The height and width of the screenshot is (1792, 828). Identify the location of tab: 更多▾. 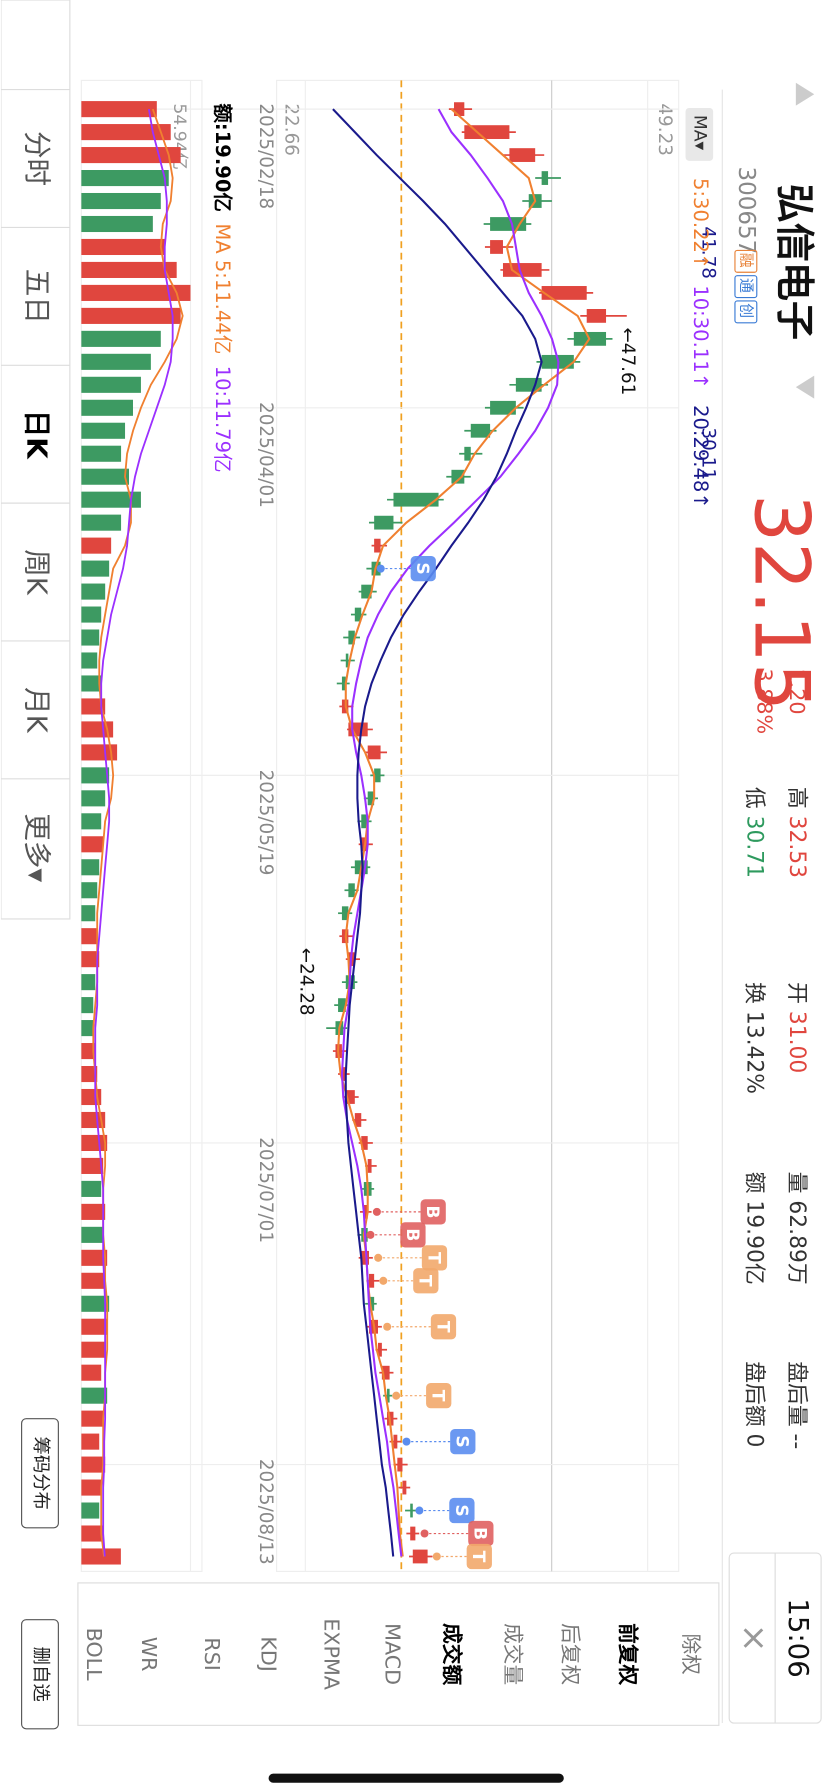
(36, 847).